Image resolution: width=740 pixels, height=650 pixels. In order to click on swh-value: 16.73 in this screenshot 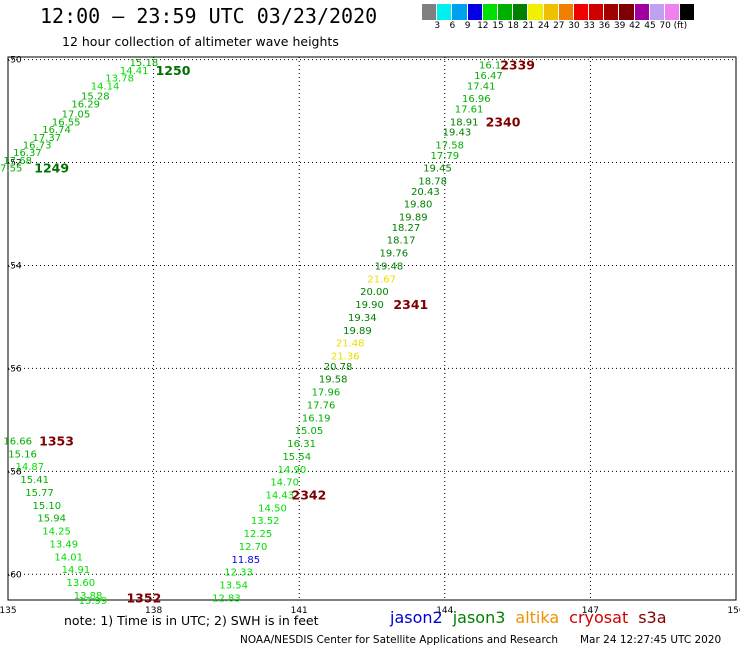, I will do `click(37, 145)`.